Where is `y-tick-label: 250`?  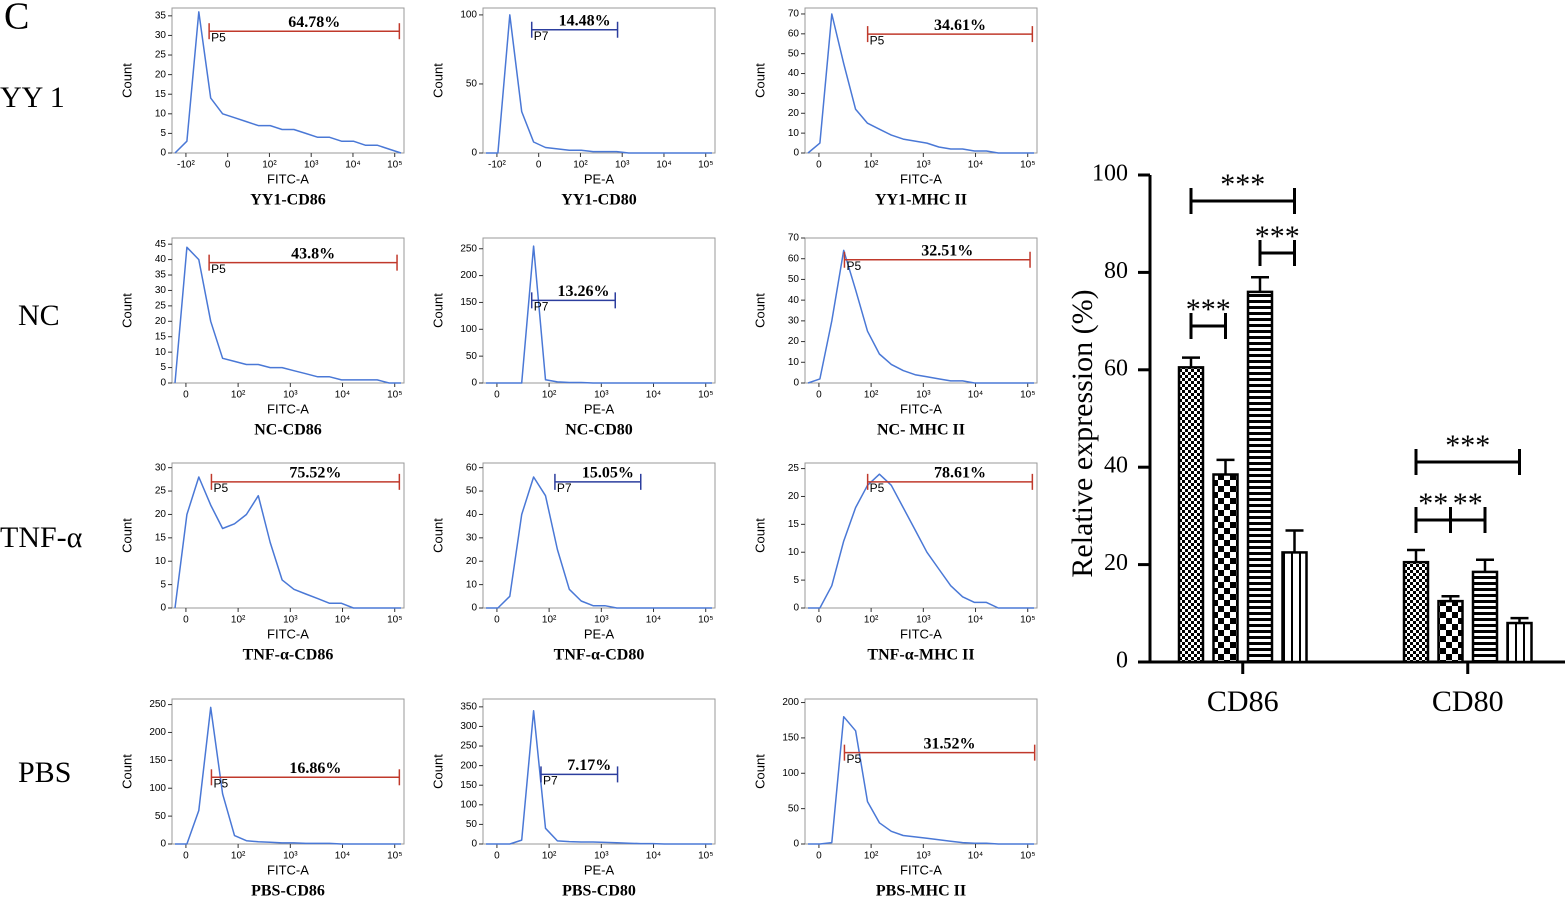
y-tick-label: 250 is located at coordinates (468, 746).